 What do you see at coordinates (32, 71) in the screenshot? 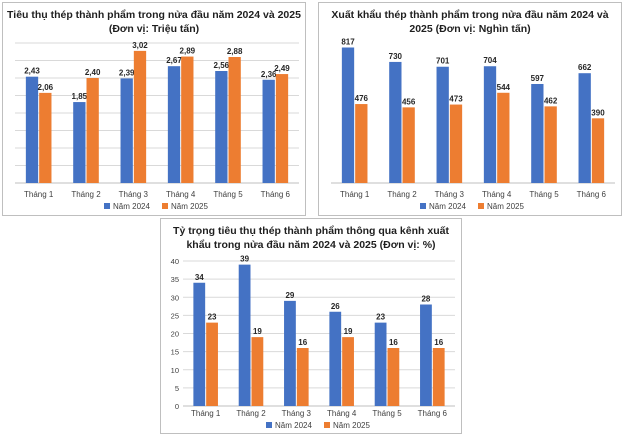
I see `data-label: 2,43` at bounding box center [32, 71].